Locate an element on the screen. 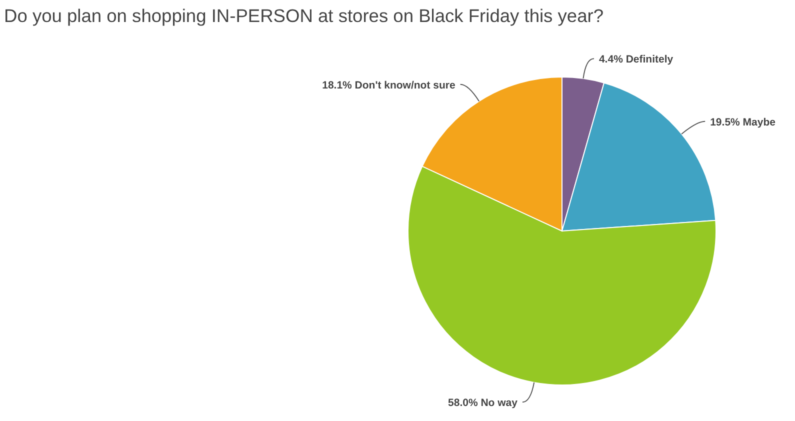  slice-label: 19.5% Maybe is located at coordinates (743, 122).